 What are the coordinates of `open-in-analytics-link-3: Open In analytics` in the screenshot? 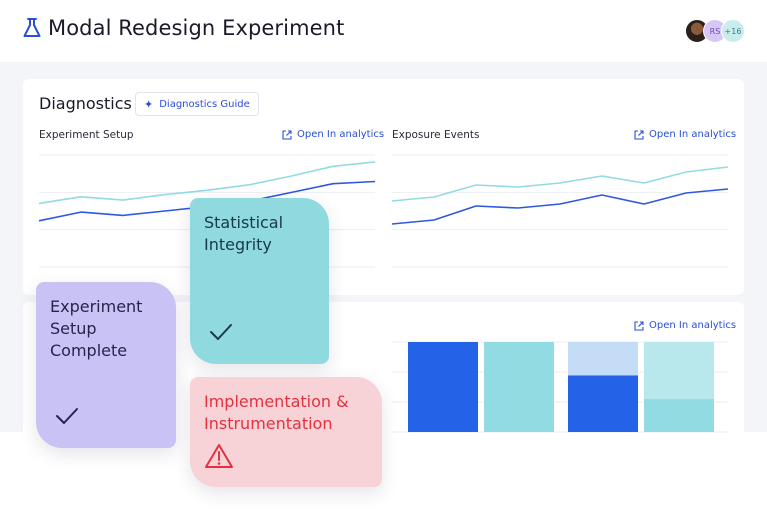 It's located at (685, 325).